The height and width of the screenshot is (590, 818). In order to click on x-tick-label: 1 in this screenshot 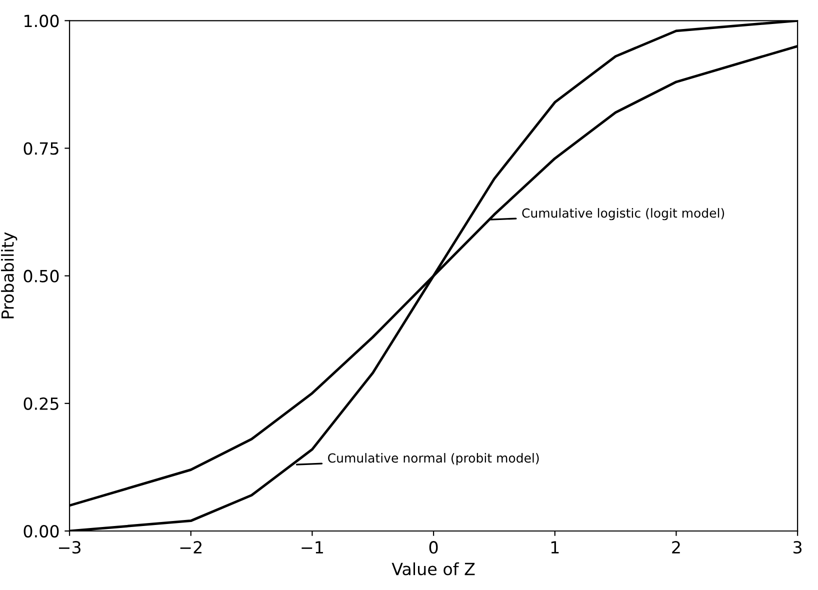, I will do `click(555, 547)`.